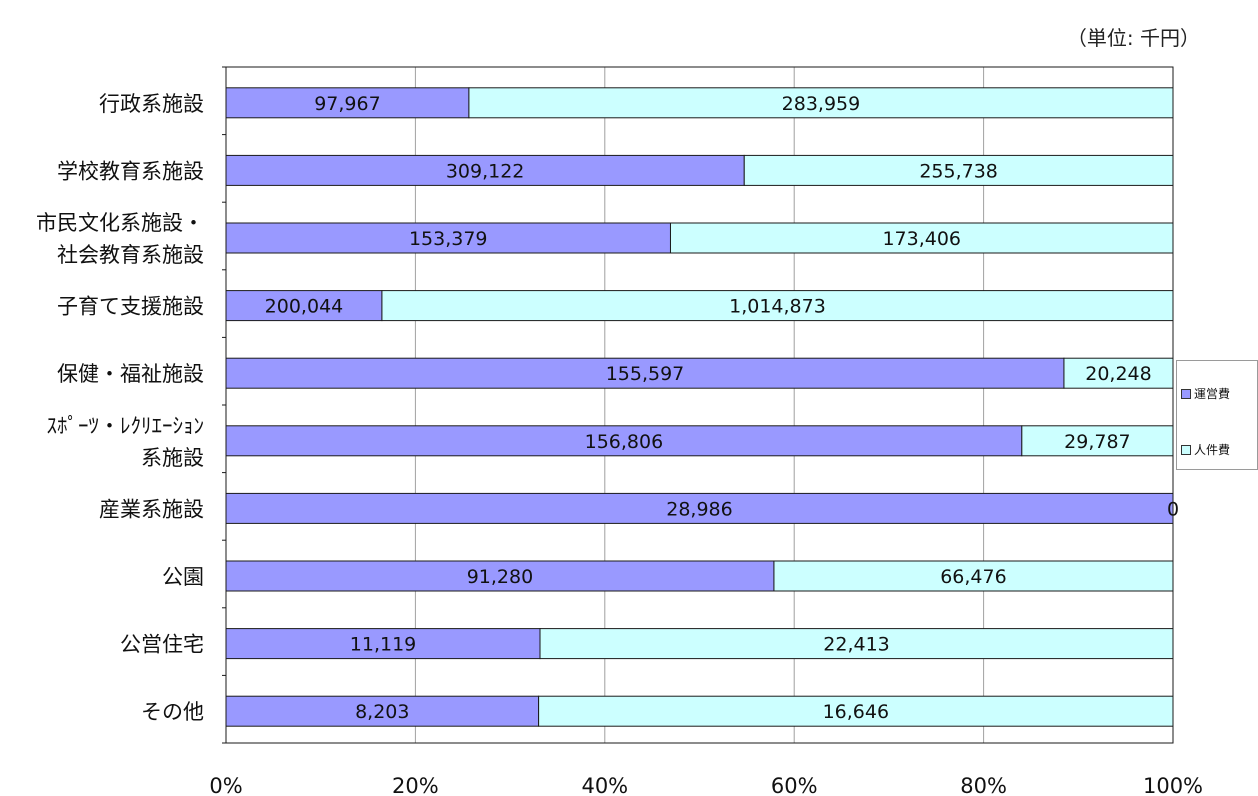 The width and height of the screenshot is (1258, 796). Describe the element at coordinates (1217, 415) in the screenshot. I see `legend: 運営費 人件費` at that location.